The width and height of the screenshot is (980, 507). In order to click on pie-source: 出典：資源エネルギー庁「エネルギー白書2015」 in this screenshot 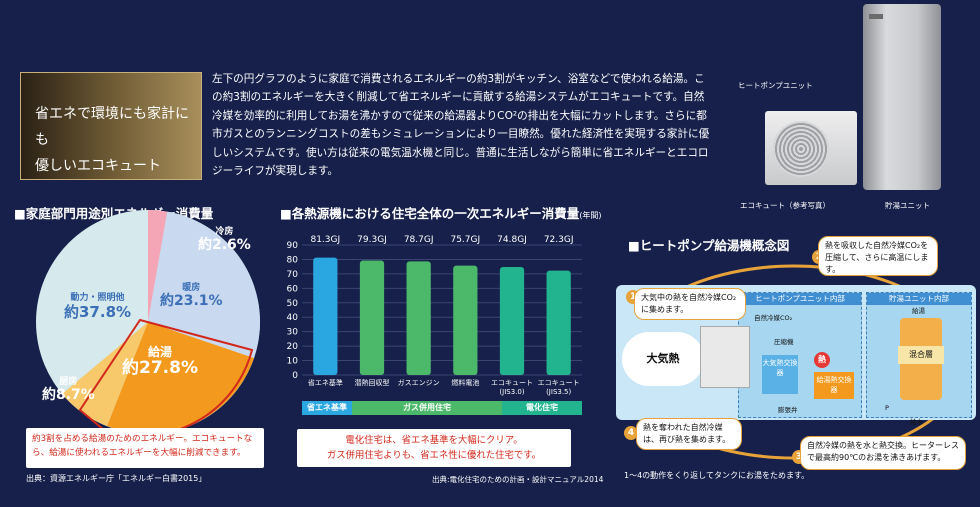, I will do `click(116, 478)`.